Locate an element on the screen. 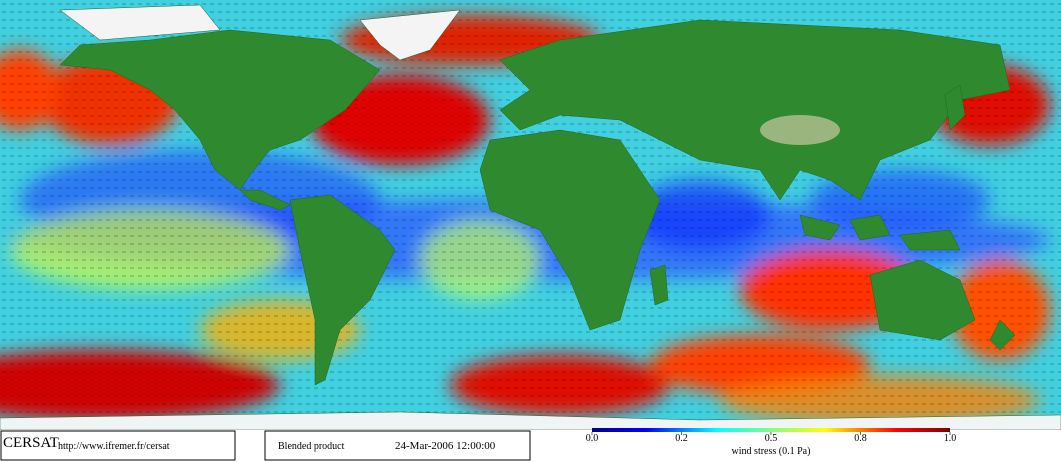 The width and height of the screenshot is (1061, 462). colorbar-tick-label: 0.5 is located at coordinates (771, 438).